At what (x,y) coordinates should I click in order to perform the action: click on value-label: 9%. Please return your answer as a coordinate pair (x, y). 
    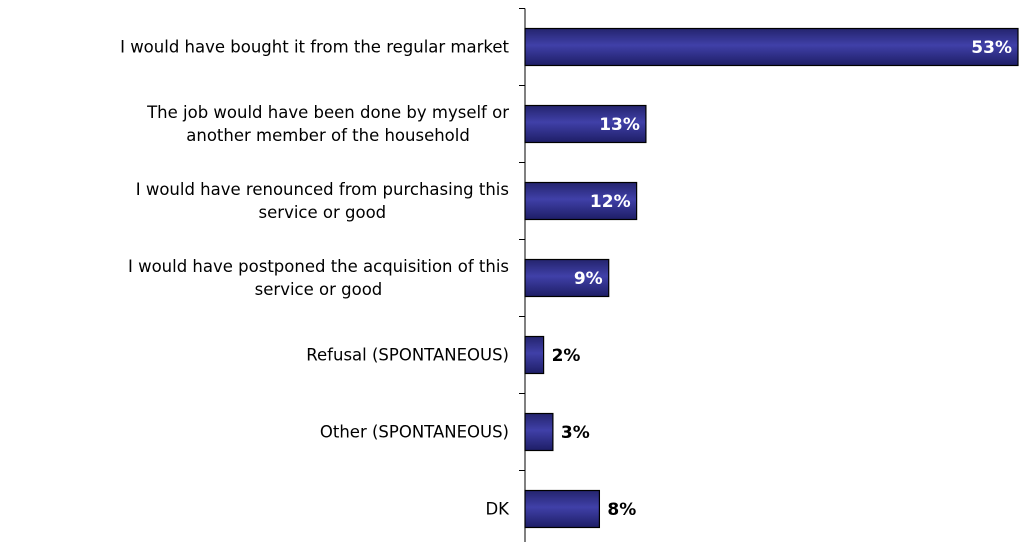
    Looking at the image, I should click on (588, 279).